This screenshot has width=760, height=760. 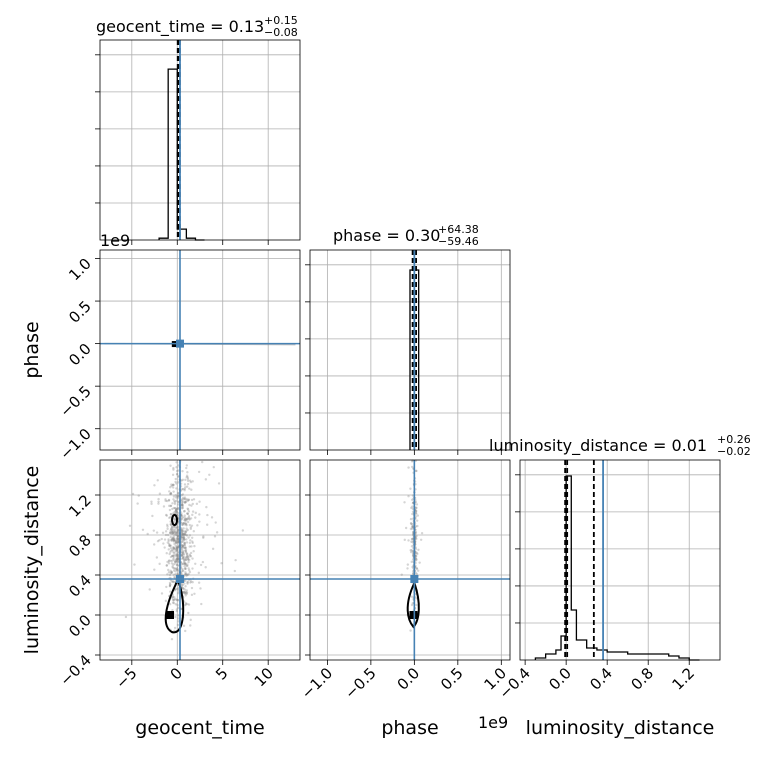 I want to click on diag-phase-frame, so click(x=410, y=350).